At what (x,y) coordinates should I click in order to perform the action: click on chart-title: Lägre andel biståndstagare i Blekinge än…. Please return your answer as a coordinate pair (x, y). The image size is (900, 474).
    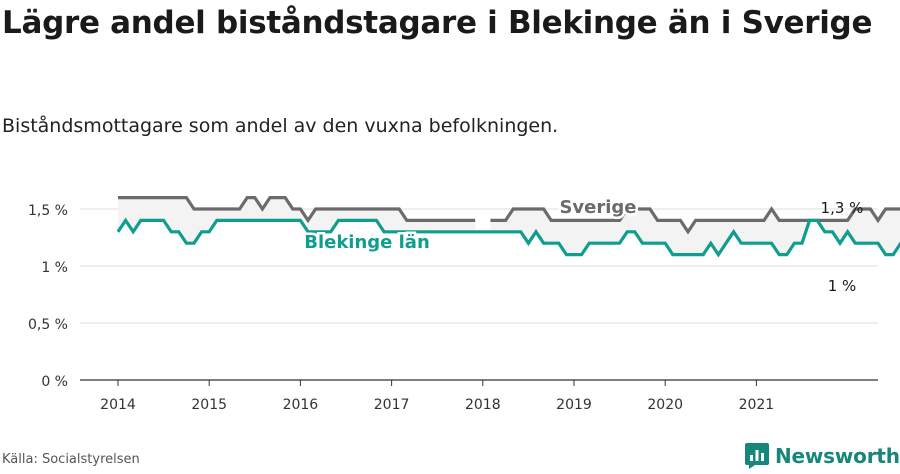
    Looking at the image, I should click on (437, 23).